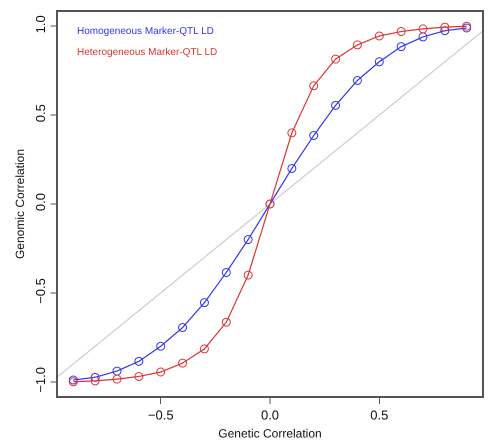  Describe the element at coordinates (145, 31) in the screenshot. I see `text: Homogeneous Marker-QTL LD` at that location.